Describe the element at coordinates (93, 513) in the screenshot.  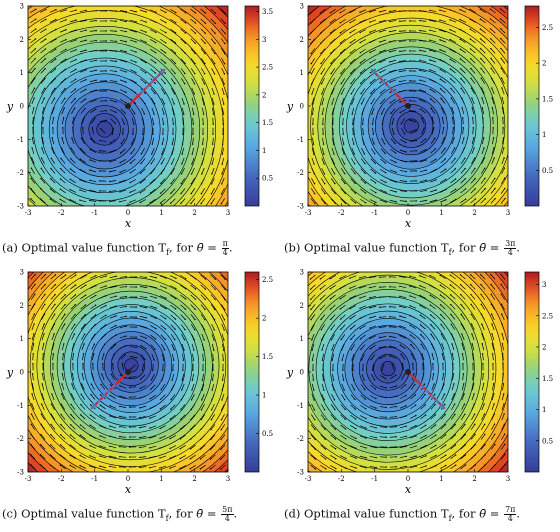
I see `caption-text: Optimal value function T` at that location.